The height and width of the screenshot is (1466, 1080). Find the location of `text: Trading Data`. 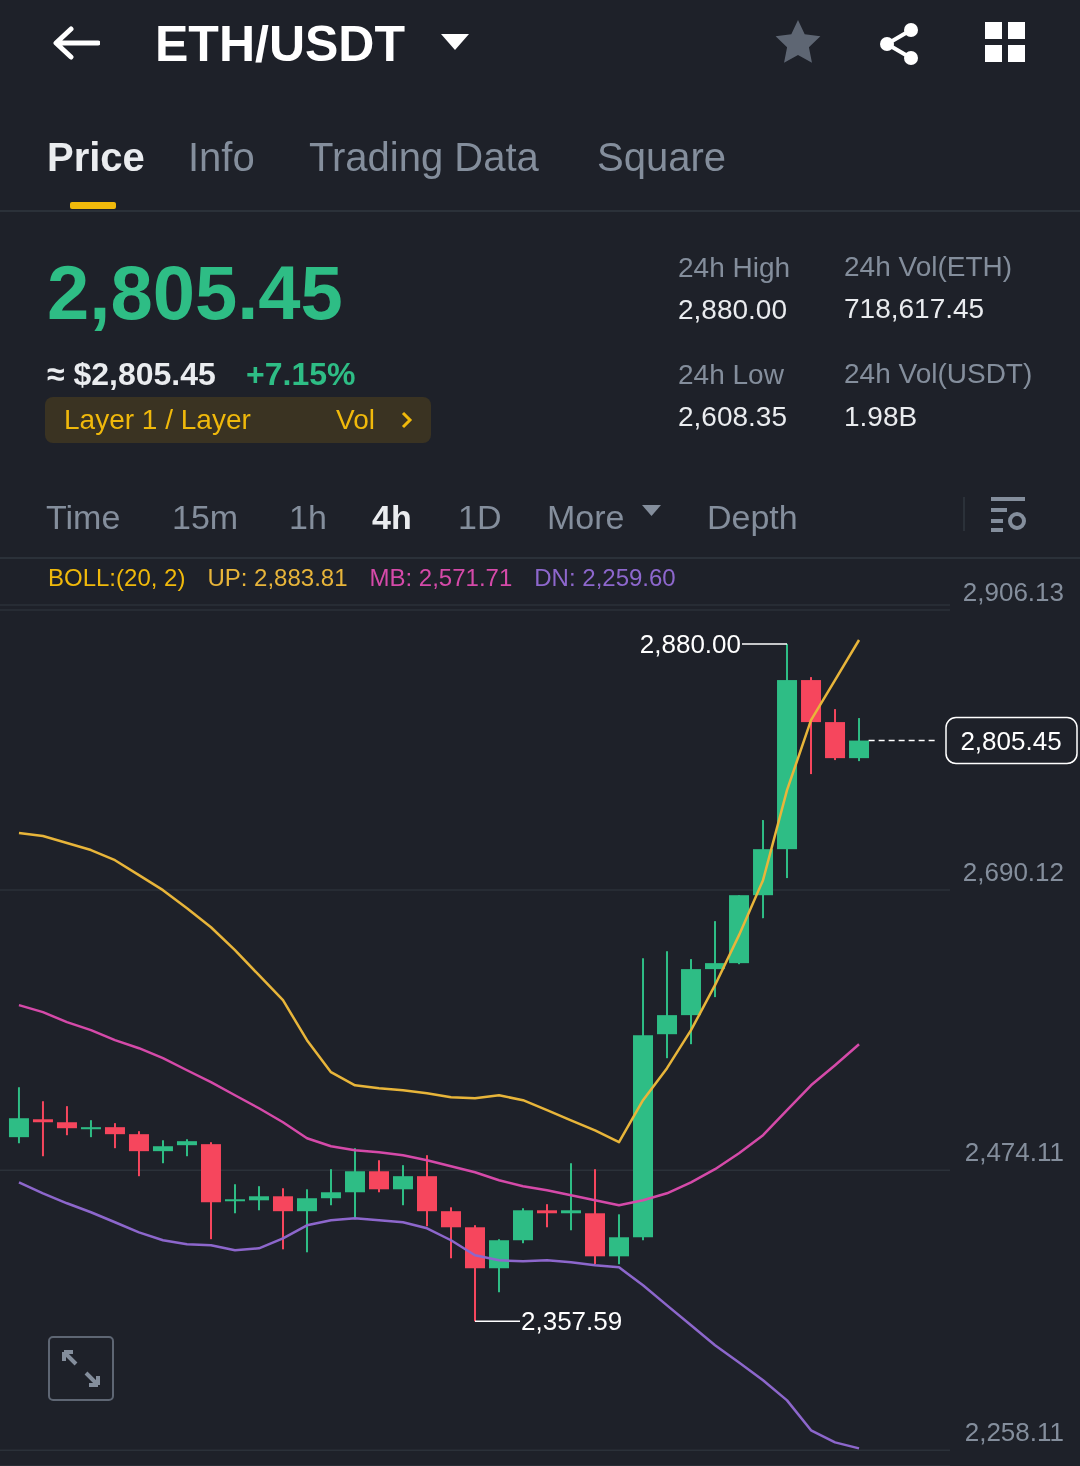

text: Trading Data is located at coordinates (424, 157).